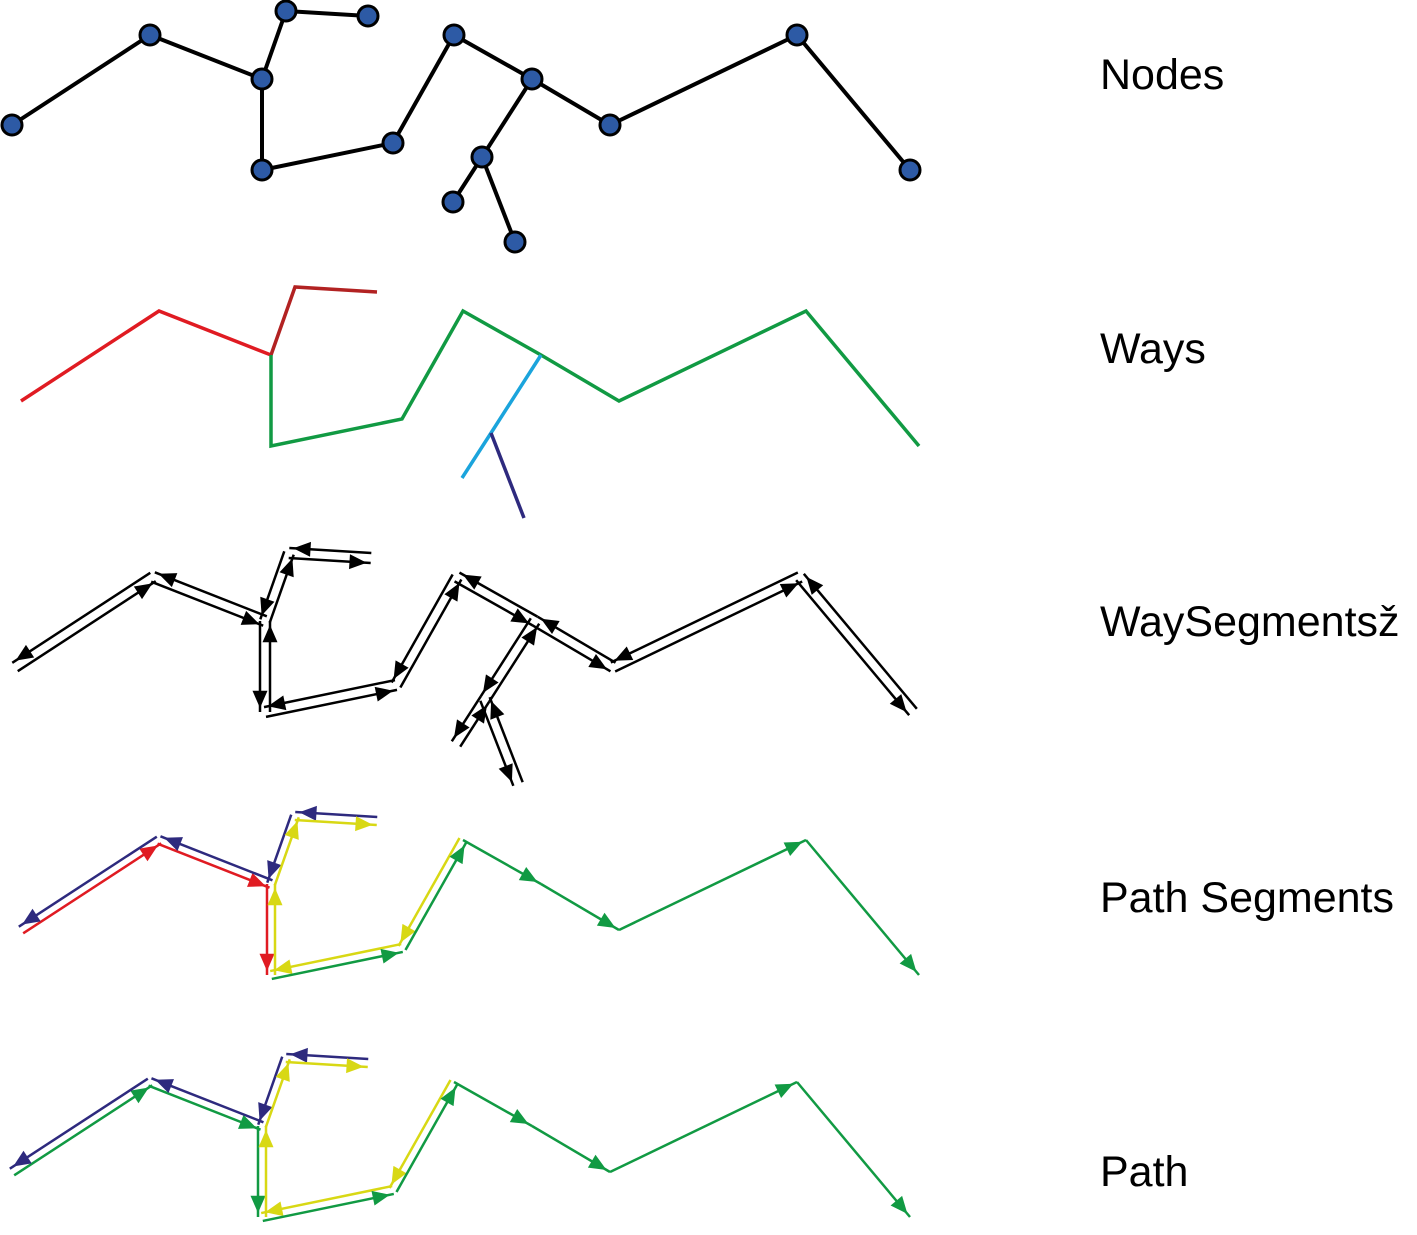 This screenshot has width=1417, height=1235. I want to click on path-label: Path, so click(1144, 1172).